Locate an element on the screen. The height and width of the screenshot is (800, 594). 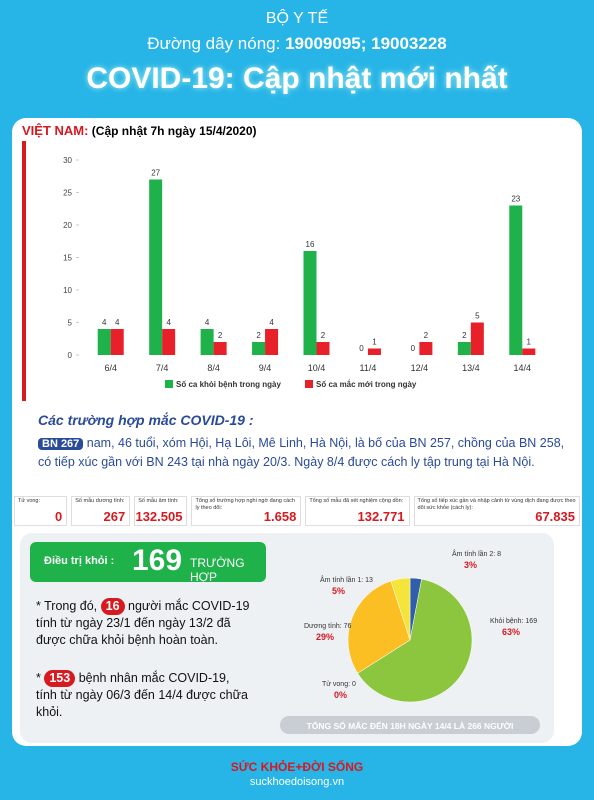
data-label: 23 is located at coordinates (515, 199).